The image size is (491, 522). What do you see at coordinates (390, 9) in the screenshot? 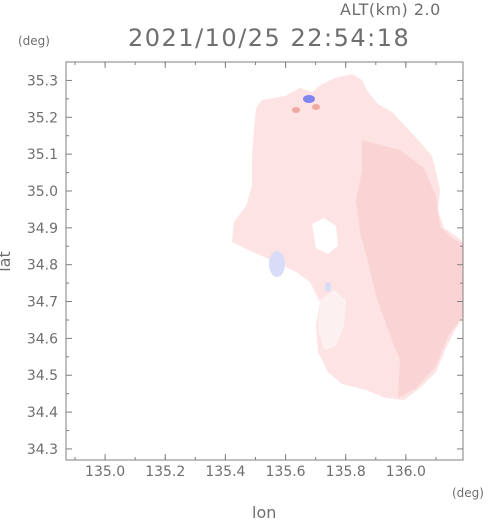
I see `altitude-label: ALT(km) 2.0` at bounding box center [390, 9].